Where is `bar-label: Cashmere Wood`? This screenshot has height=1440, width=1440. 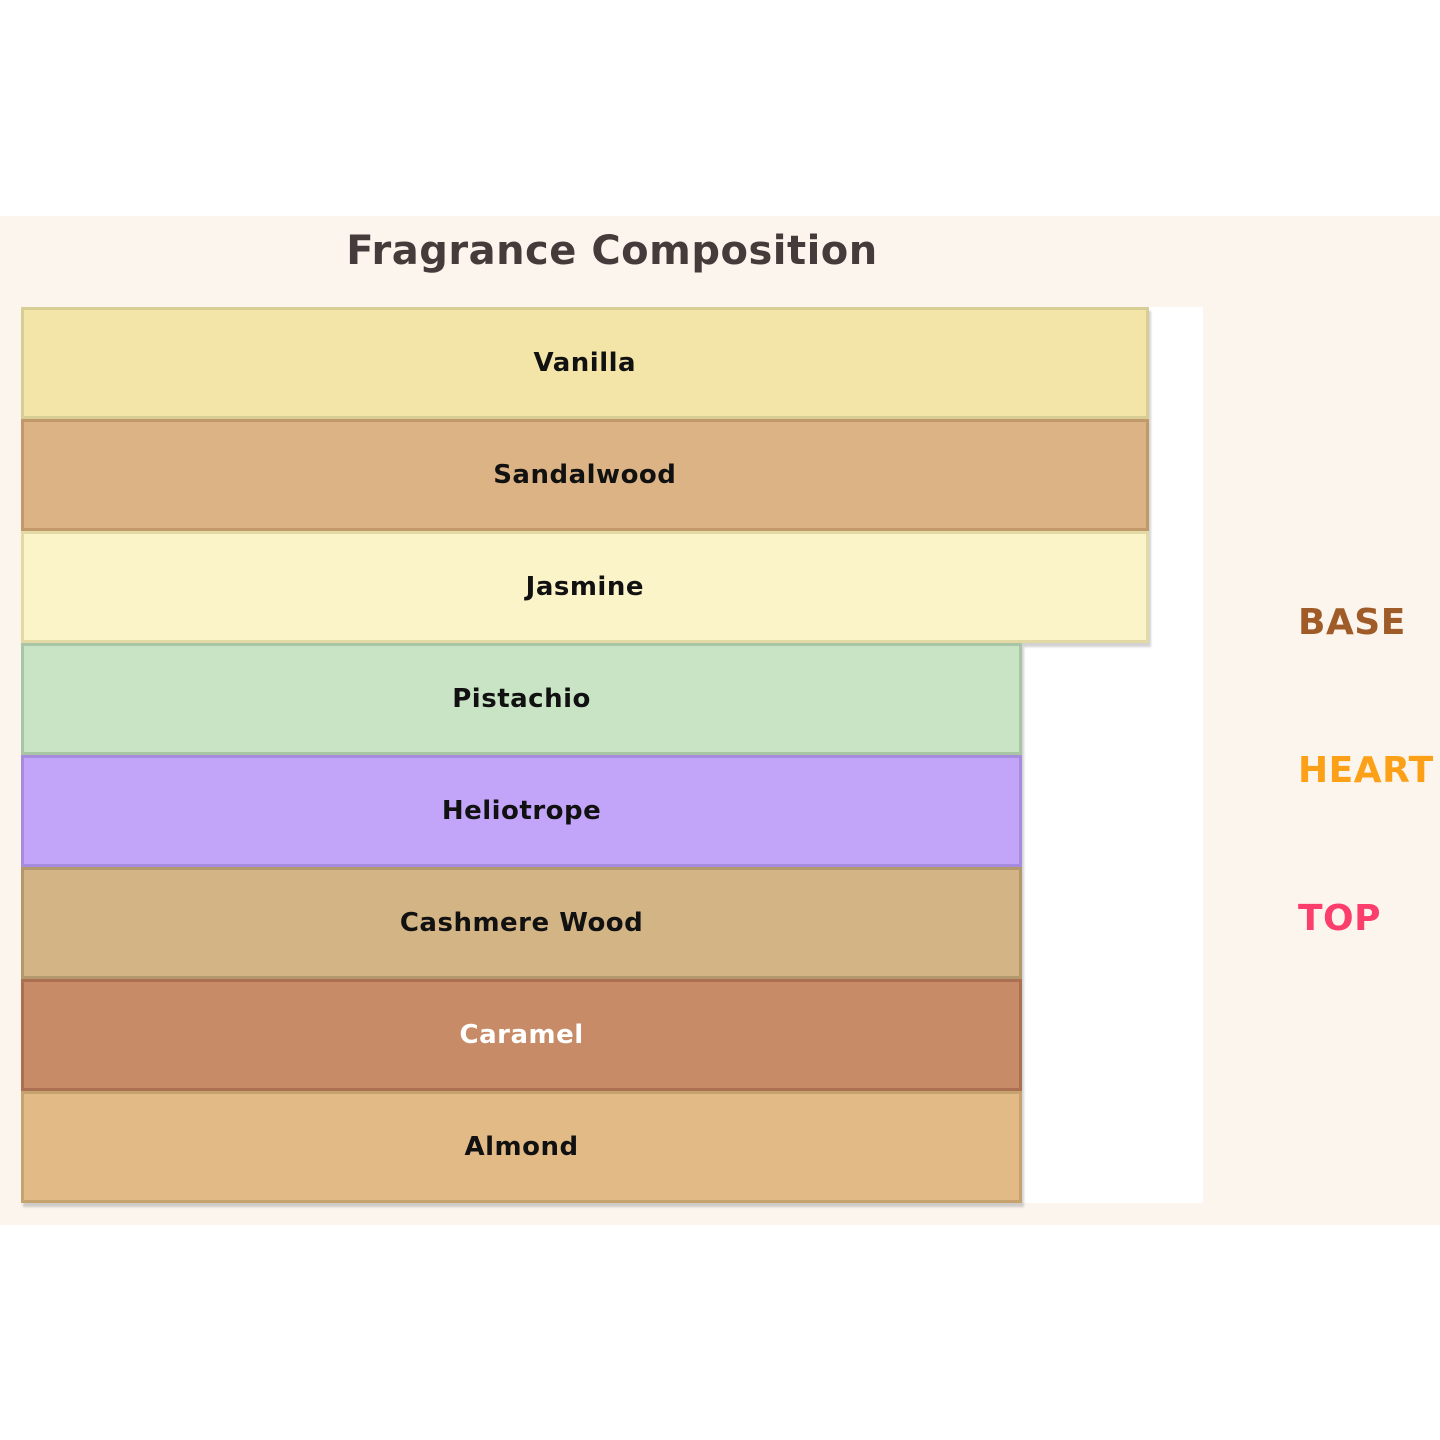 bar-label: Cashmere Wood is located at coordinates (521, 923).